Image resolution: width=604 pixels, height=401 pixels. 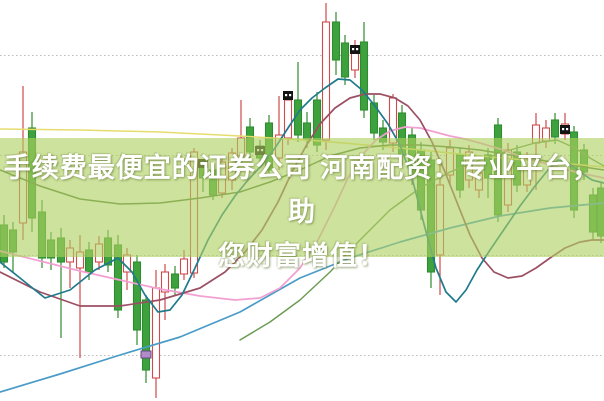 What do you see at coordinates (146, 354) in the screenshot?
I see `event-marker-purple` at bounding box center [146, 354].